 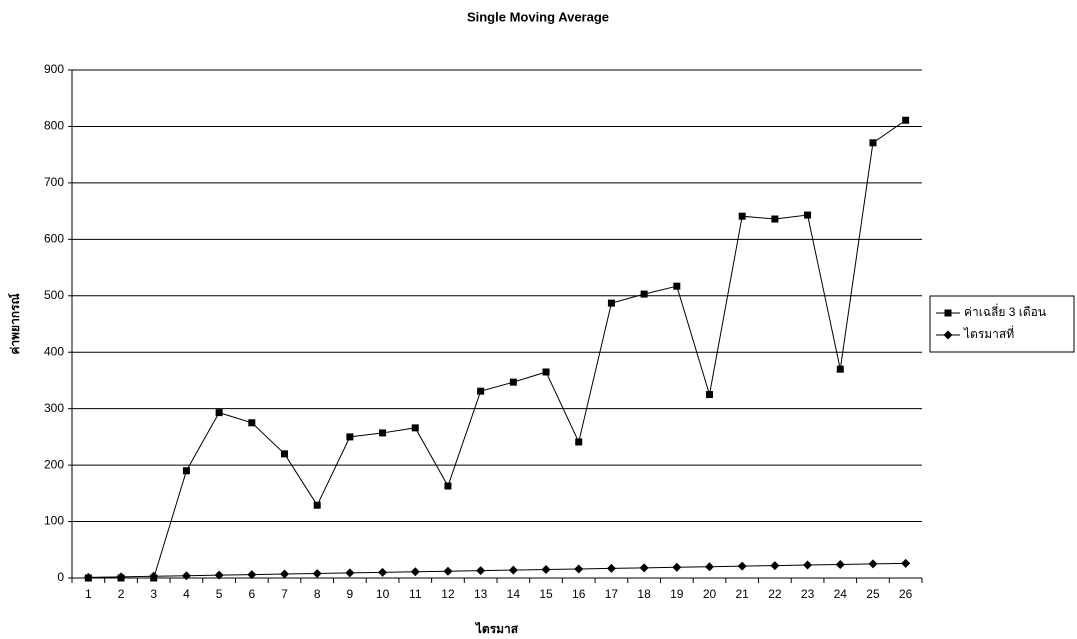 I want to click on y-tick-label: 900, so click(x=54, y=69).